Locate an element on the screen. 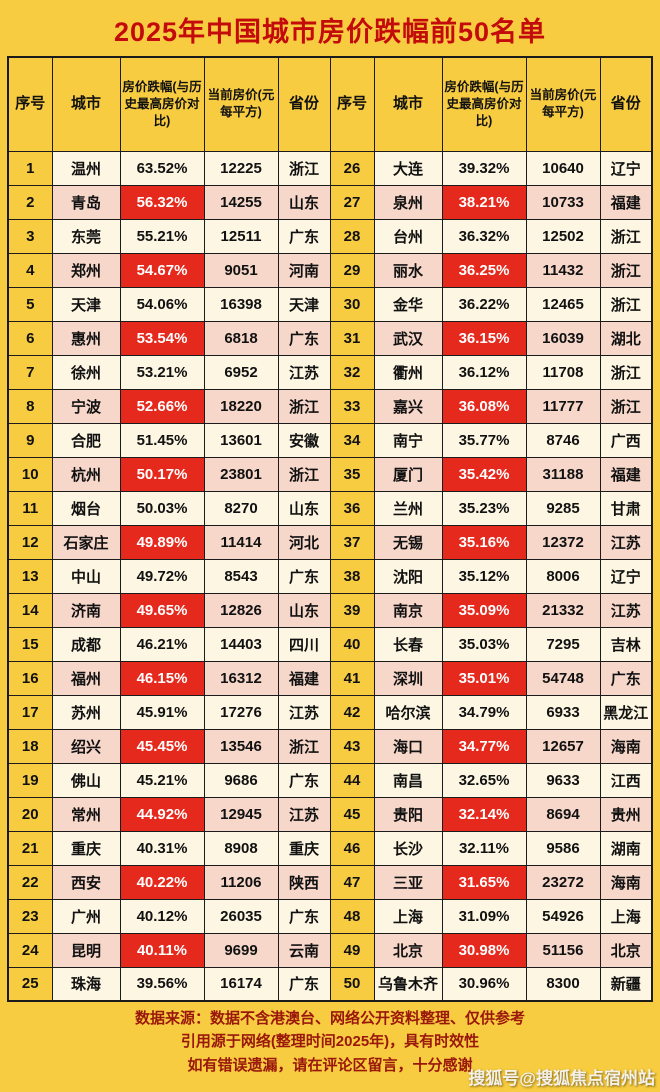 The image size is (660, 1092). cell-price: 12826 is located at coordinates (241, 610).